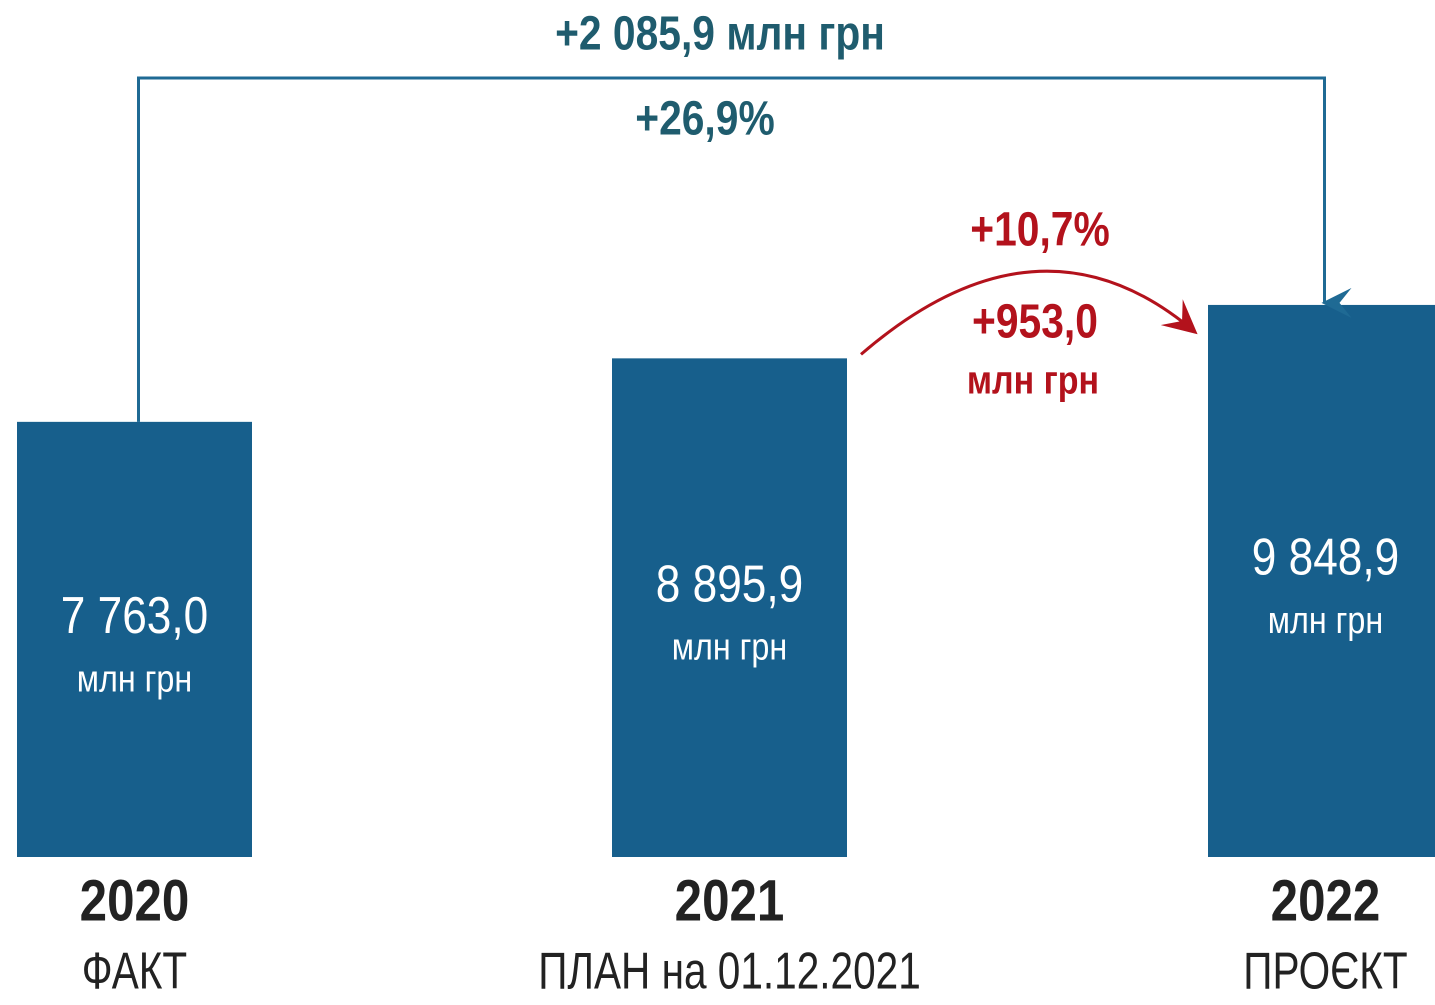  Describe the element at coordinates (1325, 557) in the screenshot. I see `value-label: 9 848,9` at that location.